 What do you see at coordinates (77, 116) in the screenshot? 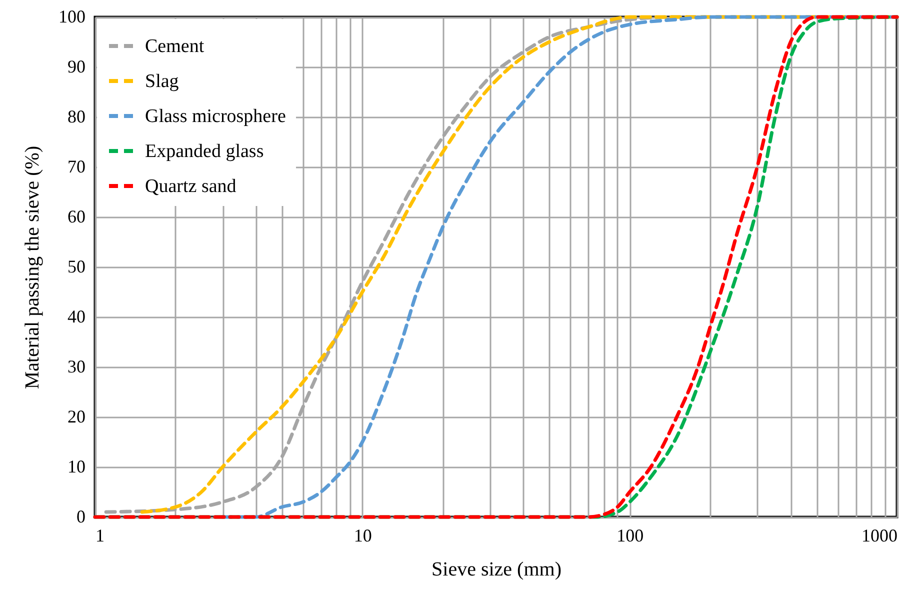
I see `y-tick-label: 80` at bounding box center [77, 116].